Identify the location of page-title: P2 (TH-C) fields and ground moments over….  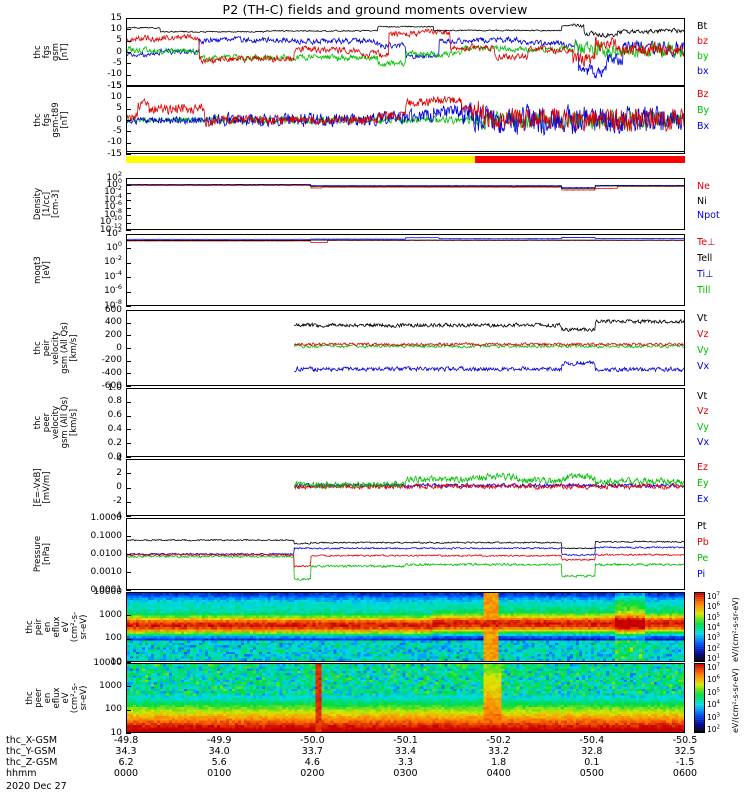
(375, 9).